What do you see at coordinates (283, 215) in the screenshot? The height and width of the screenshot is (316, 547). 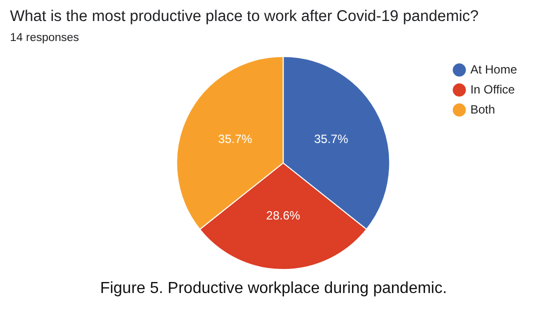 I see `data-label: 28.6%` at bounding box center [283, 215].